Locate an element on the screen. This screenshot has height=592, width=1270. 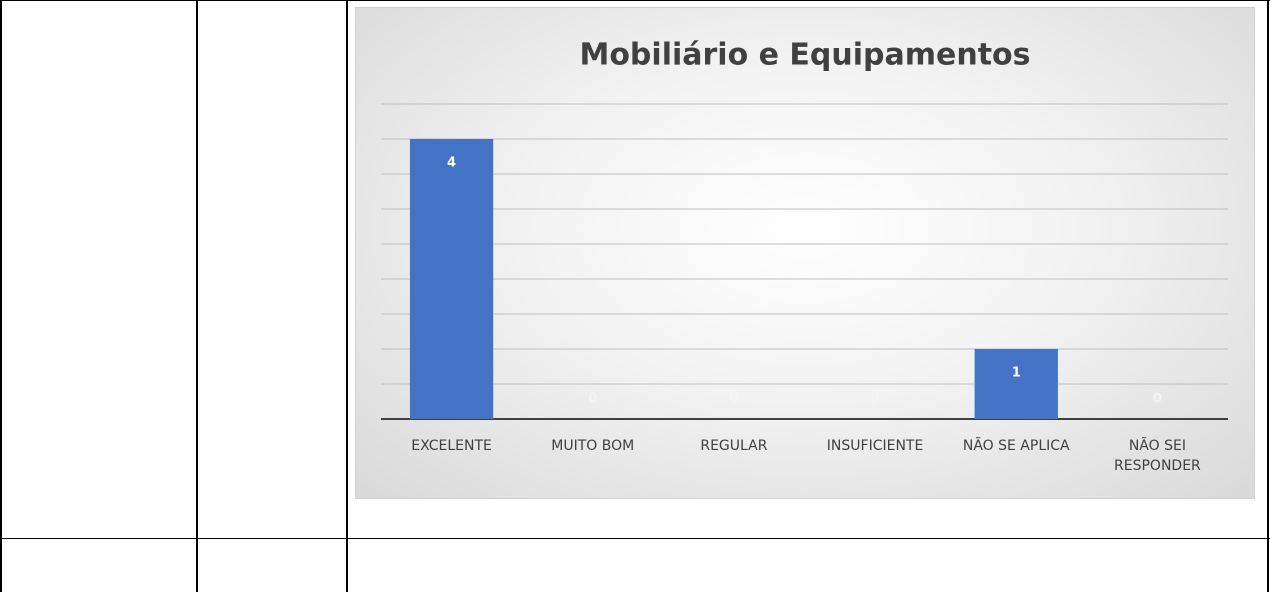
x-tick-label: EXCELENTE is located at coordinates (451, 446).